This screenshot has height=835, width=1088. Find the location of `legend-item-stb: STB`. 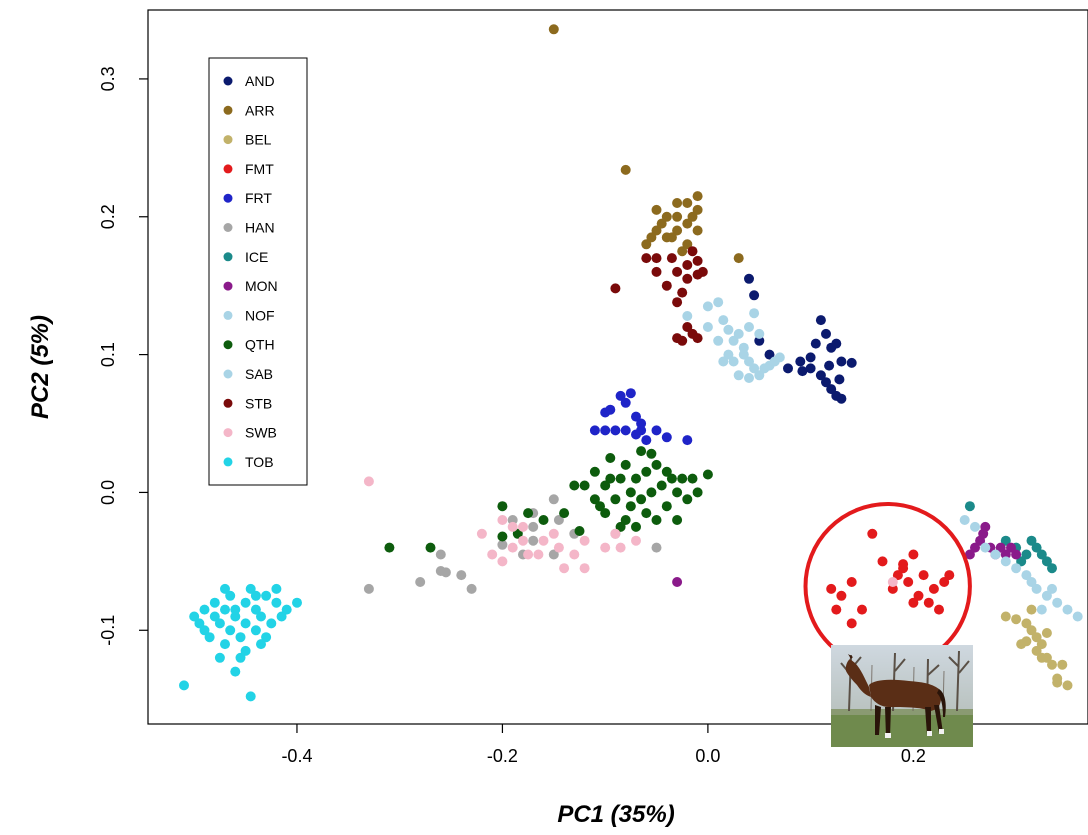

legend-item-stb: STB is located at coordinates (247, 403).